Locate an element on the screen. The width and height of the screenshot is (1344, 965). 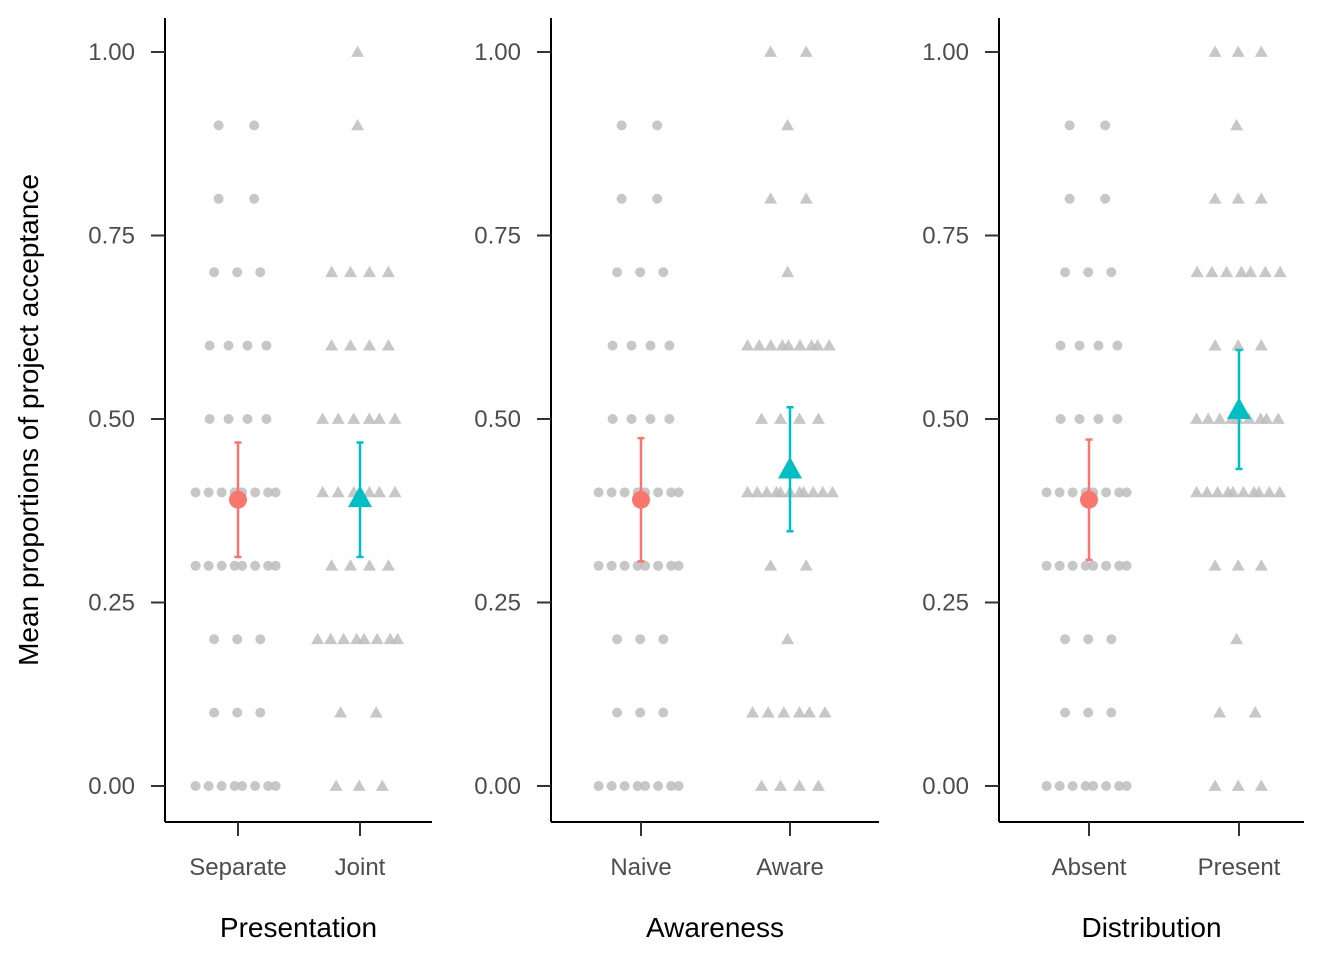
x-tick-label: Present is located at coordinates (1239, 867).